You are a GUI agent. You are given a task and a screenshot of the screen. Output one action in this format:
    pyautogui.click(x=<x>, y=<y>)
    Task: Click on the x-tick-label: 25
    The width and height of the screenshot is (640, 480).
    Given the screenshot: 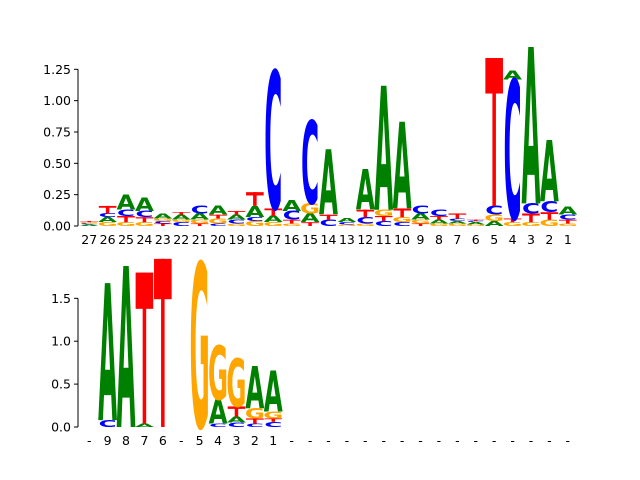 What is the action you would take?
    pyautogui.click(x=126, y=239)
    